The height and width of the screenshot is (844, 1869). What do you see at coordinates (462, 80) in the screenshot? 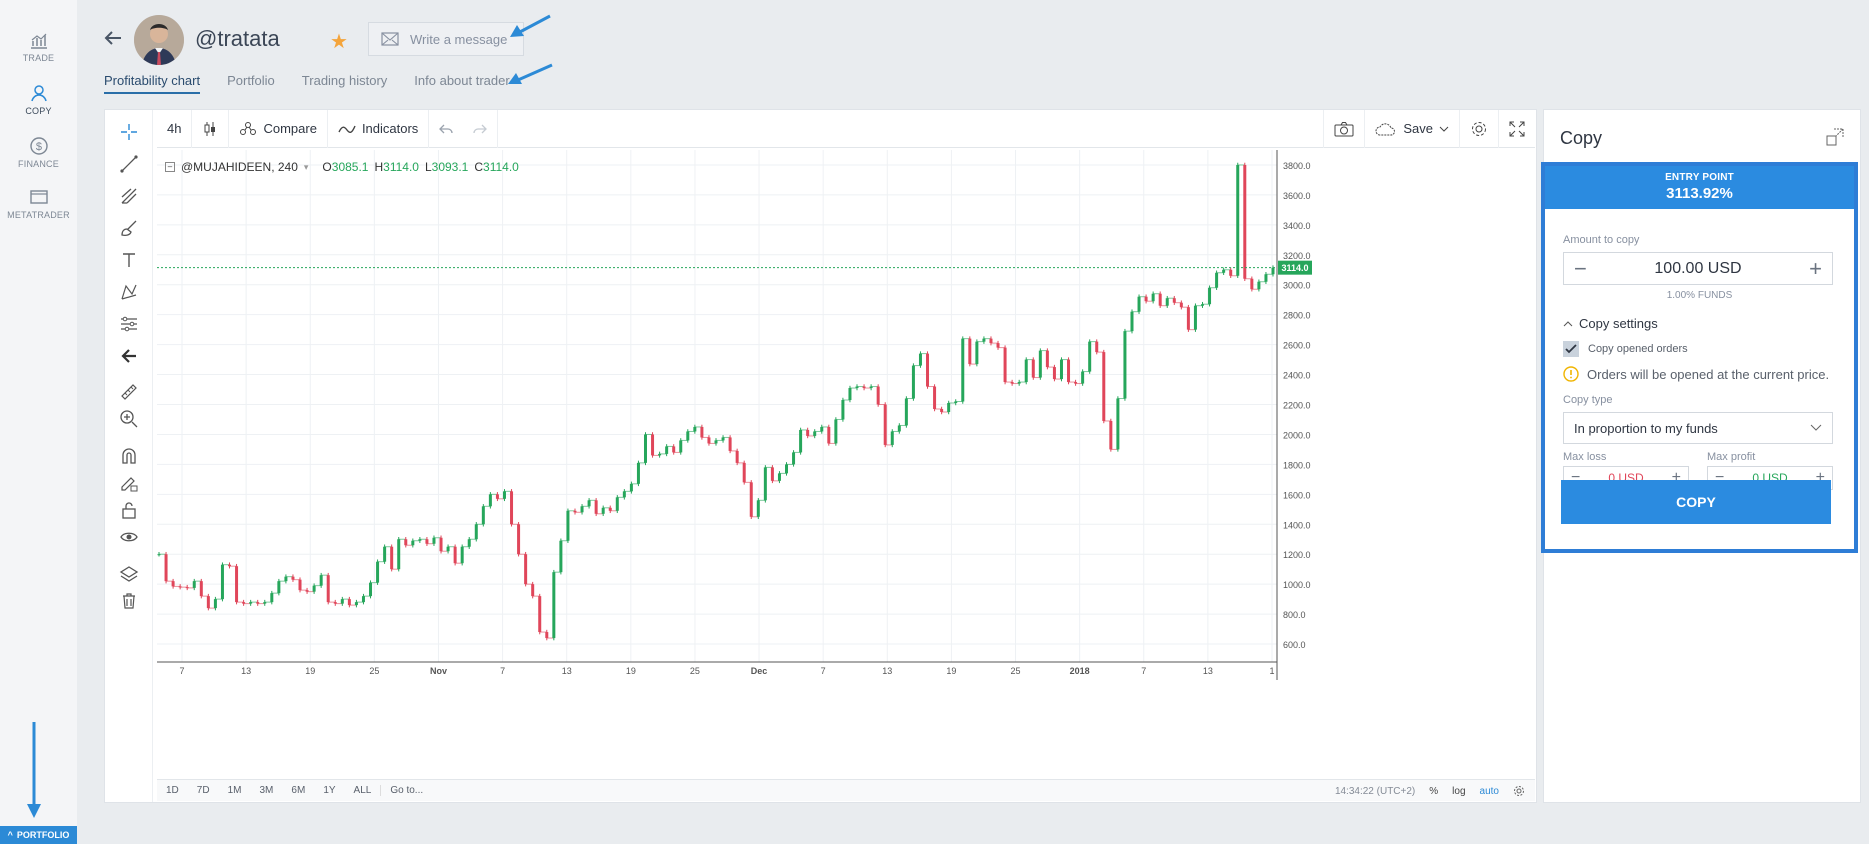
I see `tab-info-about-trader: Info about trader` at bounding box center [462, 80].